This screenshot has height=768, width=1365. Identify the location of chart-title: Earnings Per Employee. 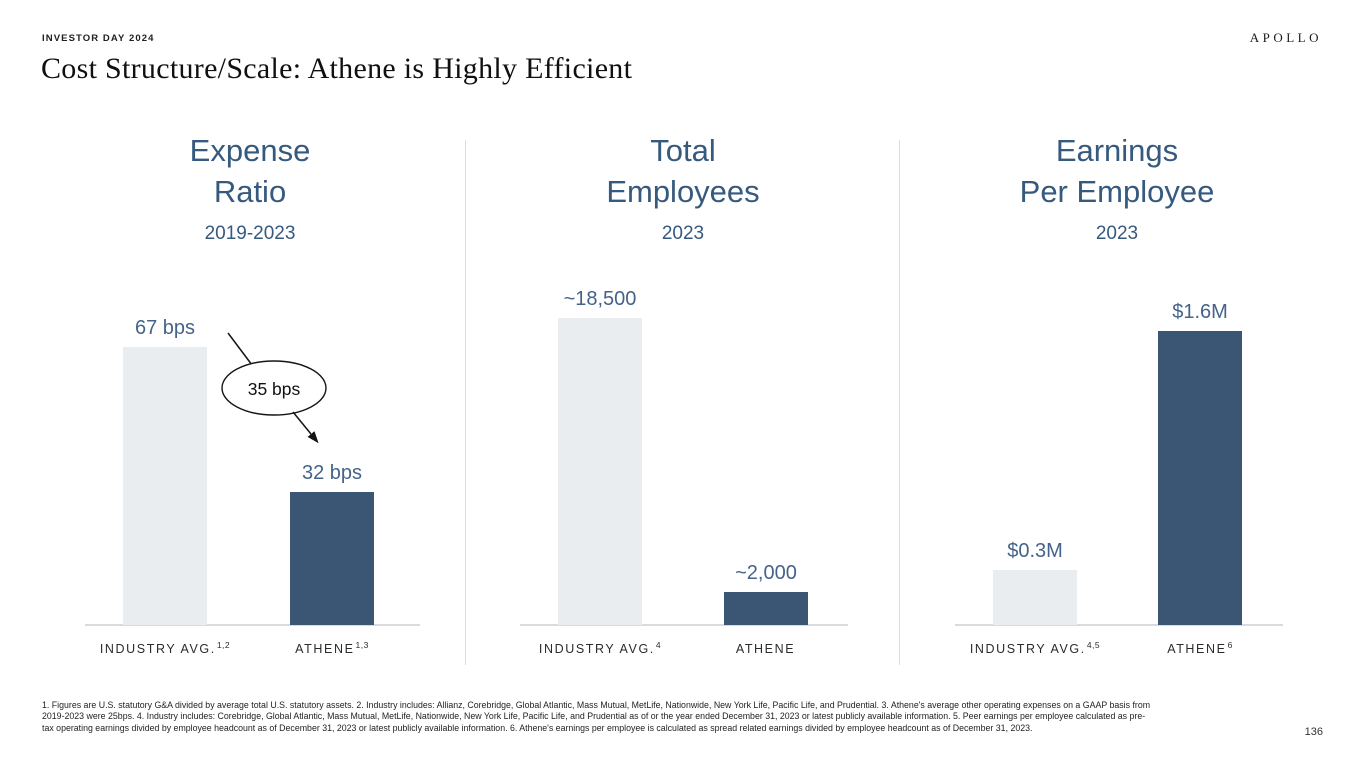
(1117, 171).